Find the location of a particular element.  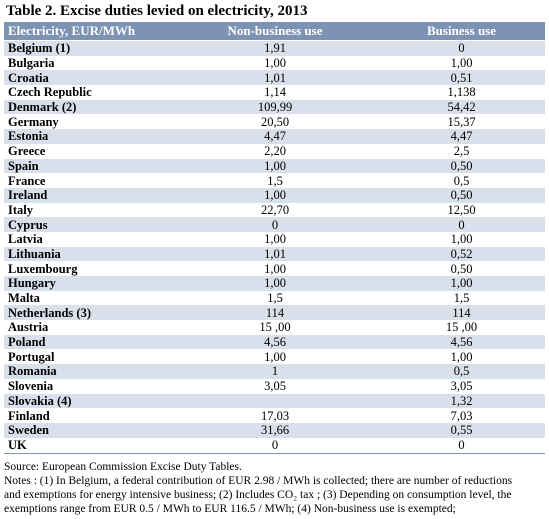

business-value-cell: 1,5 is located at coordinates (461, 298).